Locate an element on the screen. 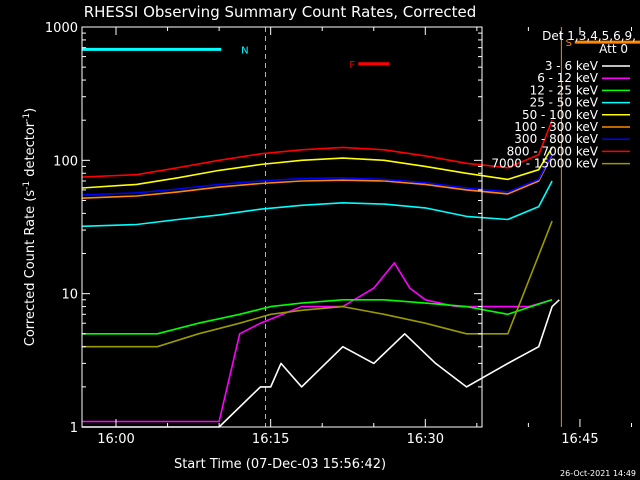  legend-label-2: 12 - 25 keV is located at coordinates (564, 90).